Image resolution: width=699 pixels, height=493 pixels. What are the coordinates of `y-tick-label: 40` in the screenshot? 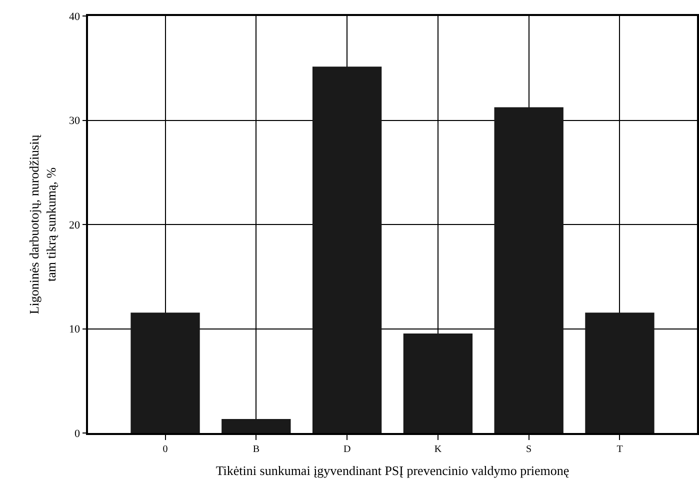 It's located at (75, 16).